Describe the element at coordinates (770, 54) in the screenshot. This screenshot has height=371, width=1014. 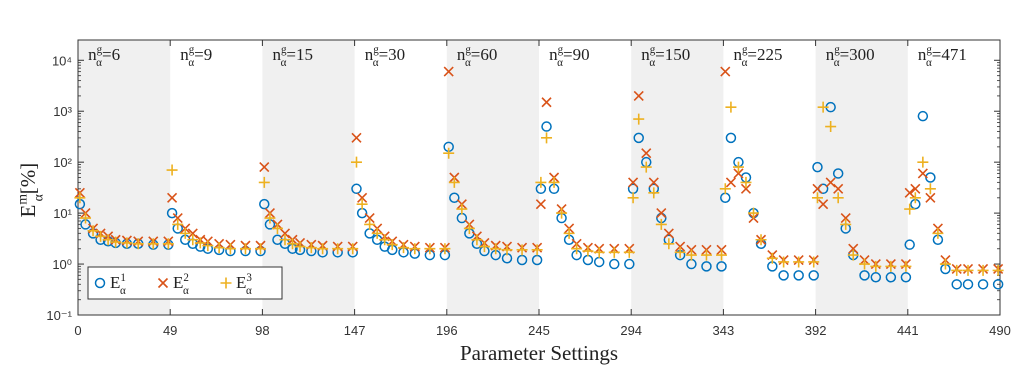
I see `group-label-part: 225` at that location.